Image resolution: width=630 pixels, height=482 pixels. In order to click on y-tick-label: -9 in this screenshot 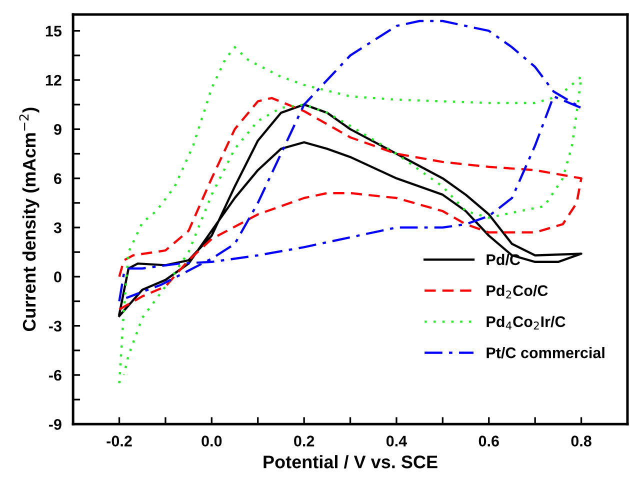, I will do `click(55, 424)`.